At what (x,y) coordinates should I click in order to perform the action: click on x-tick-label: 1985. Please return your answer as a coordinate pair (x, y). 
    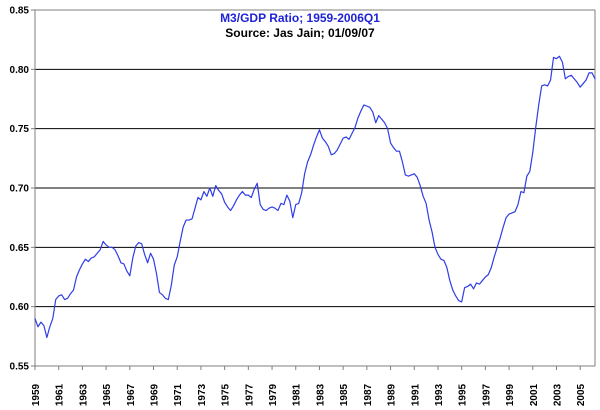
    Looking at the image, I should click on (344, 394).